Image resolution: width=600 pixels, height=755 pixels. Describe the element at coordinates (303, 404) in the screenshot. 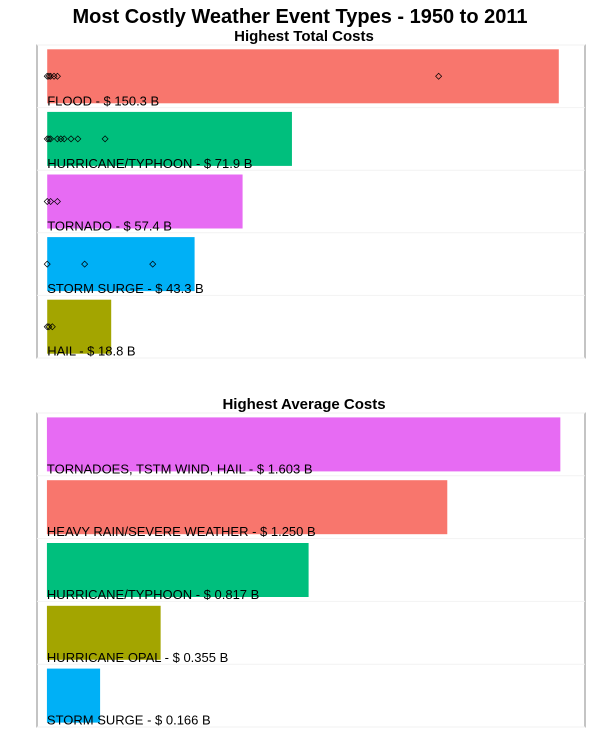

I see `panel-title: Highest Average Costs` at that location.